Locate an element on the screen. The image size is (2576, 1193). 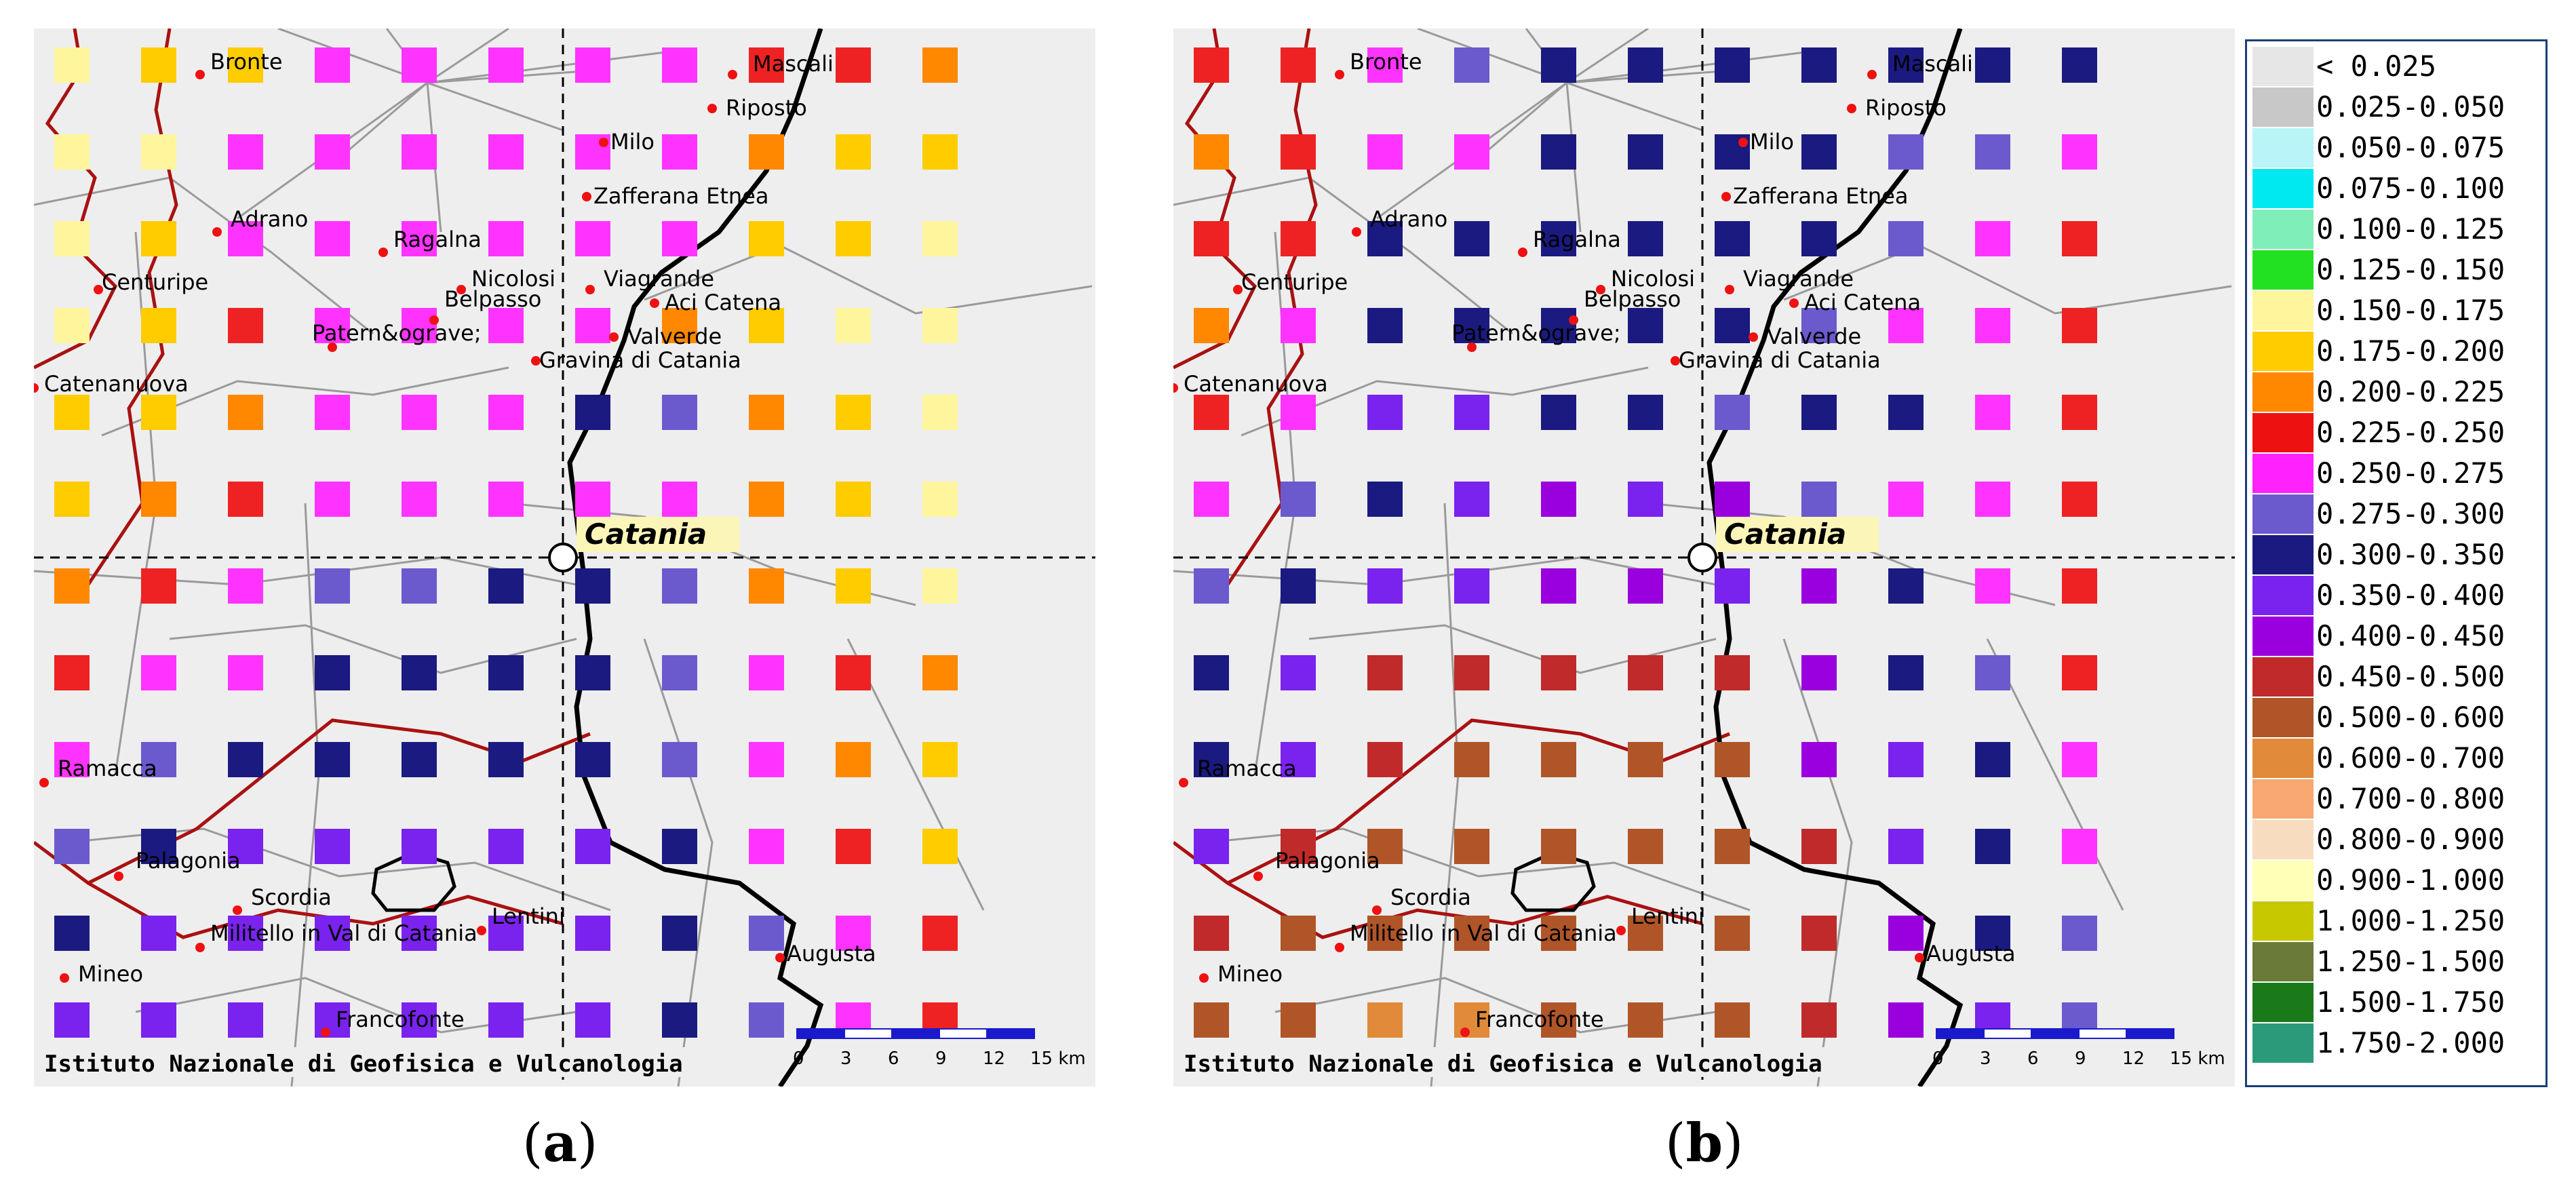
town-label: Valverde is located at coordinates (1814, 336).